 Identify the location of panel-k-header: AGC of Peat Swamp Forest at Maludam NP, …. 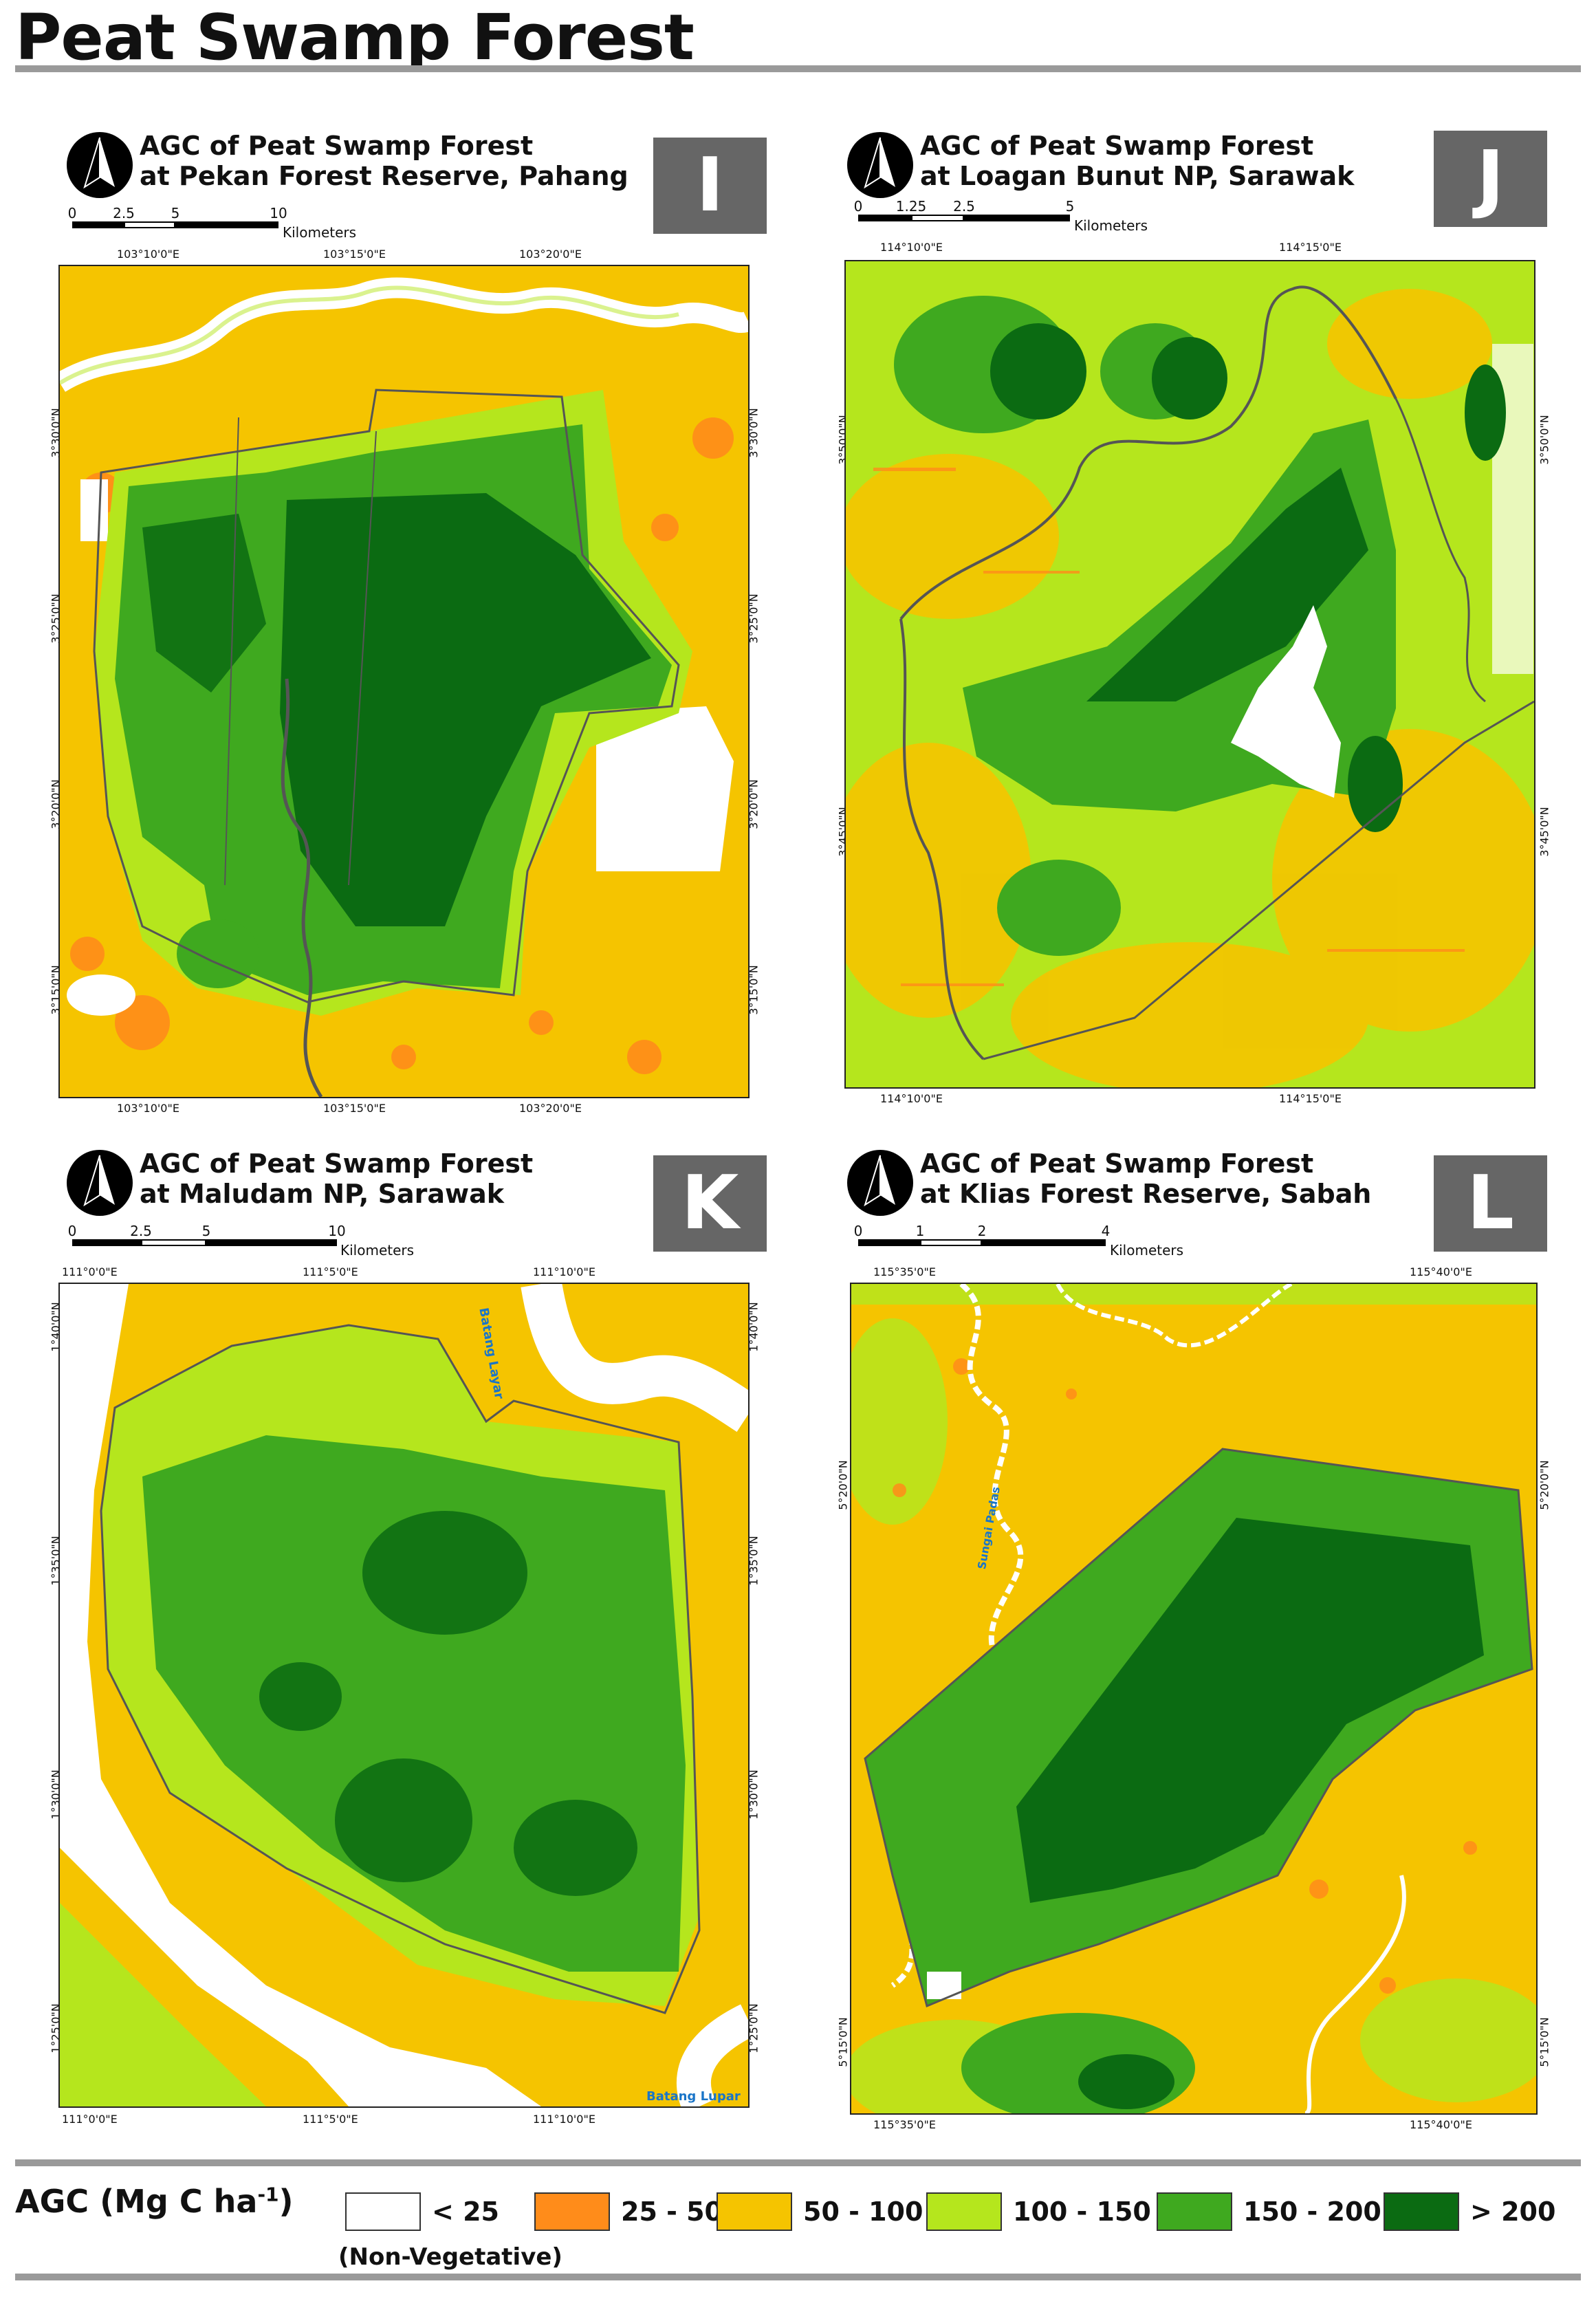
(412, 1217).